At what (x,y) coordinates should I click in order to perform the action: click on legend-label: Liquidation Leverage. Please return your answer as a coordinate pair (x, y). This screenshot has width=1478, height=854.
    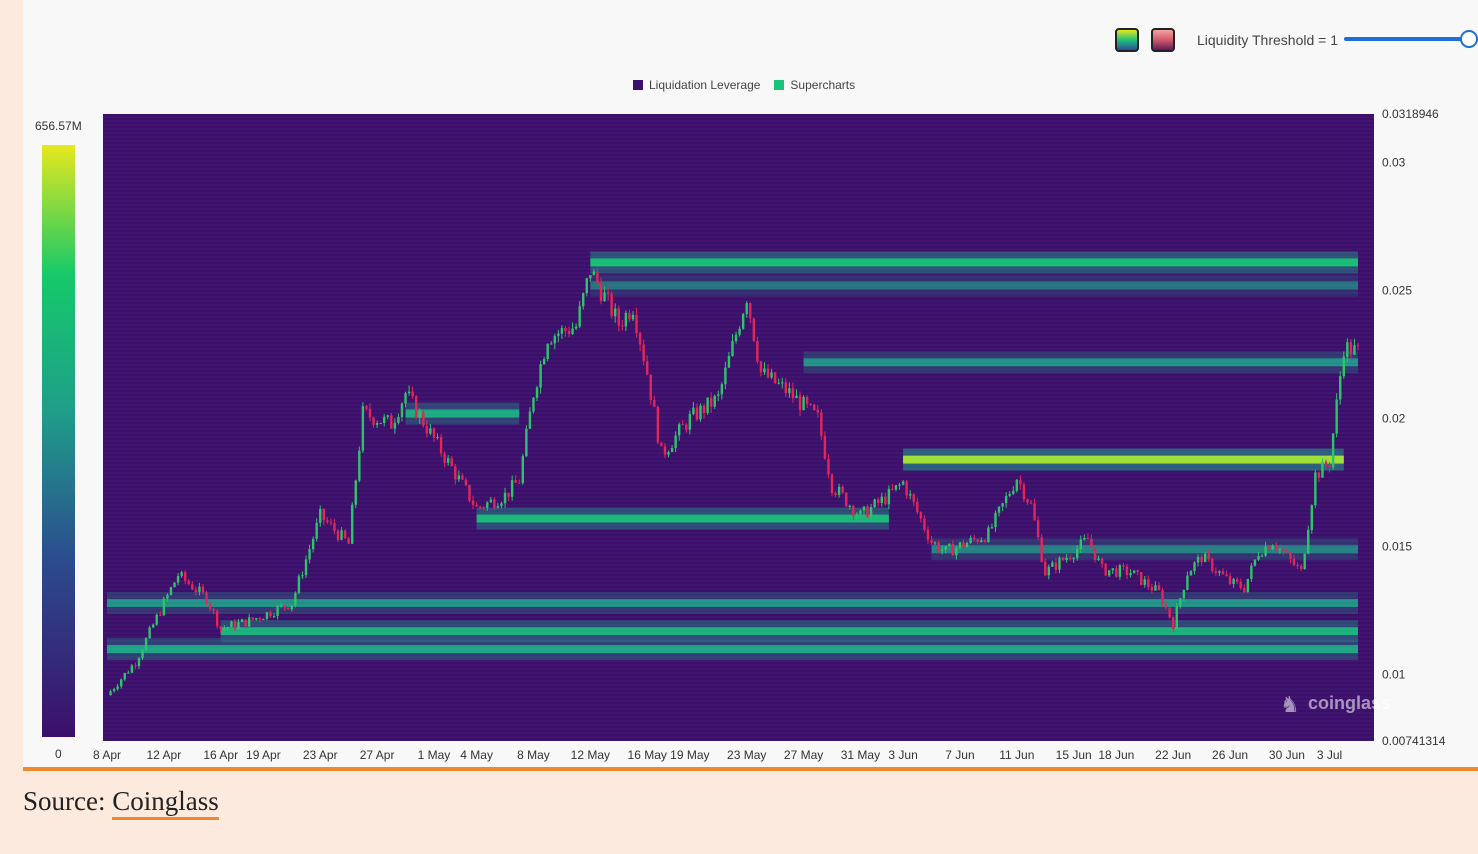
    Looking at the image, I should click on (705, 85).